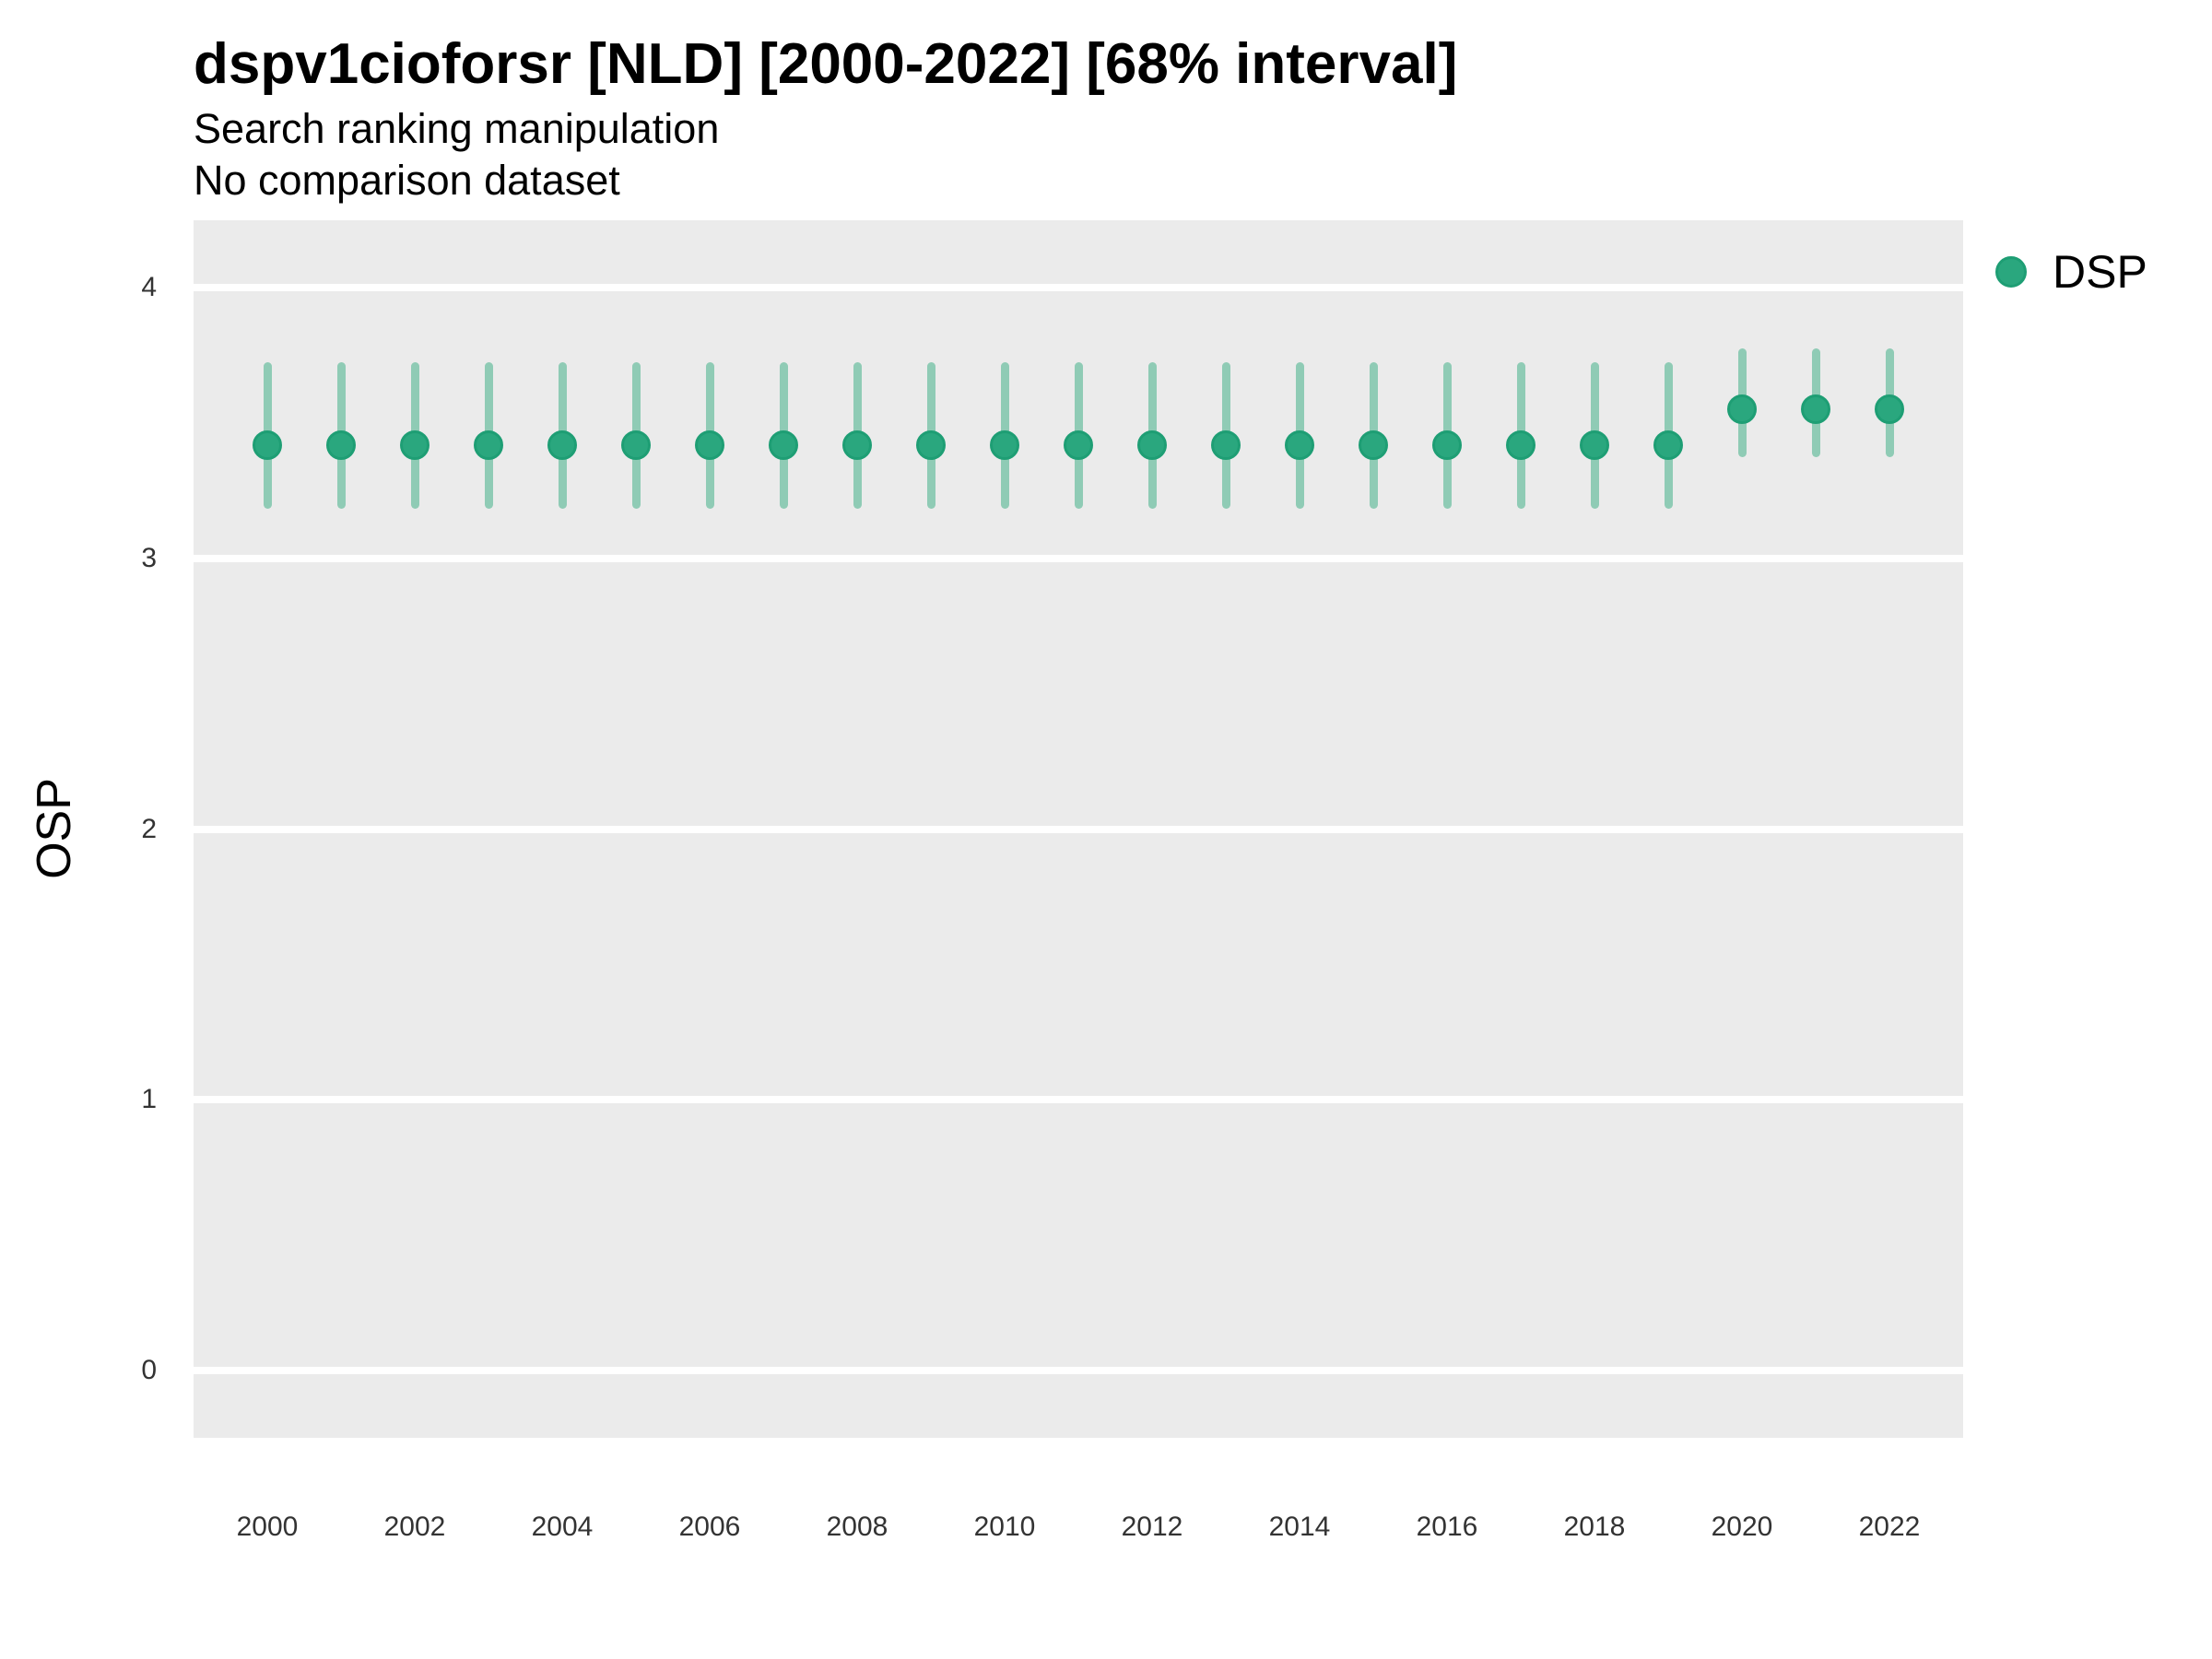 The height and width of the screenshot is (1659, 2212). What do you see at coordinates (1447, 1527) in the screenshot?
I see `x-tick-label-2016: 2016` at bounding box center [1447, 1527].